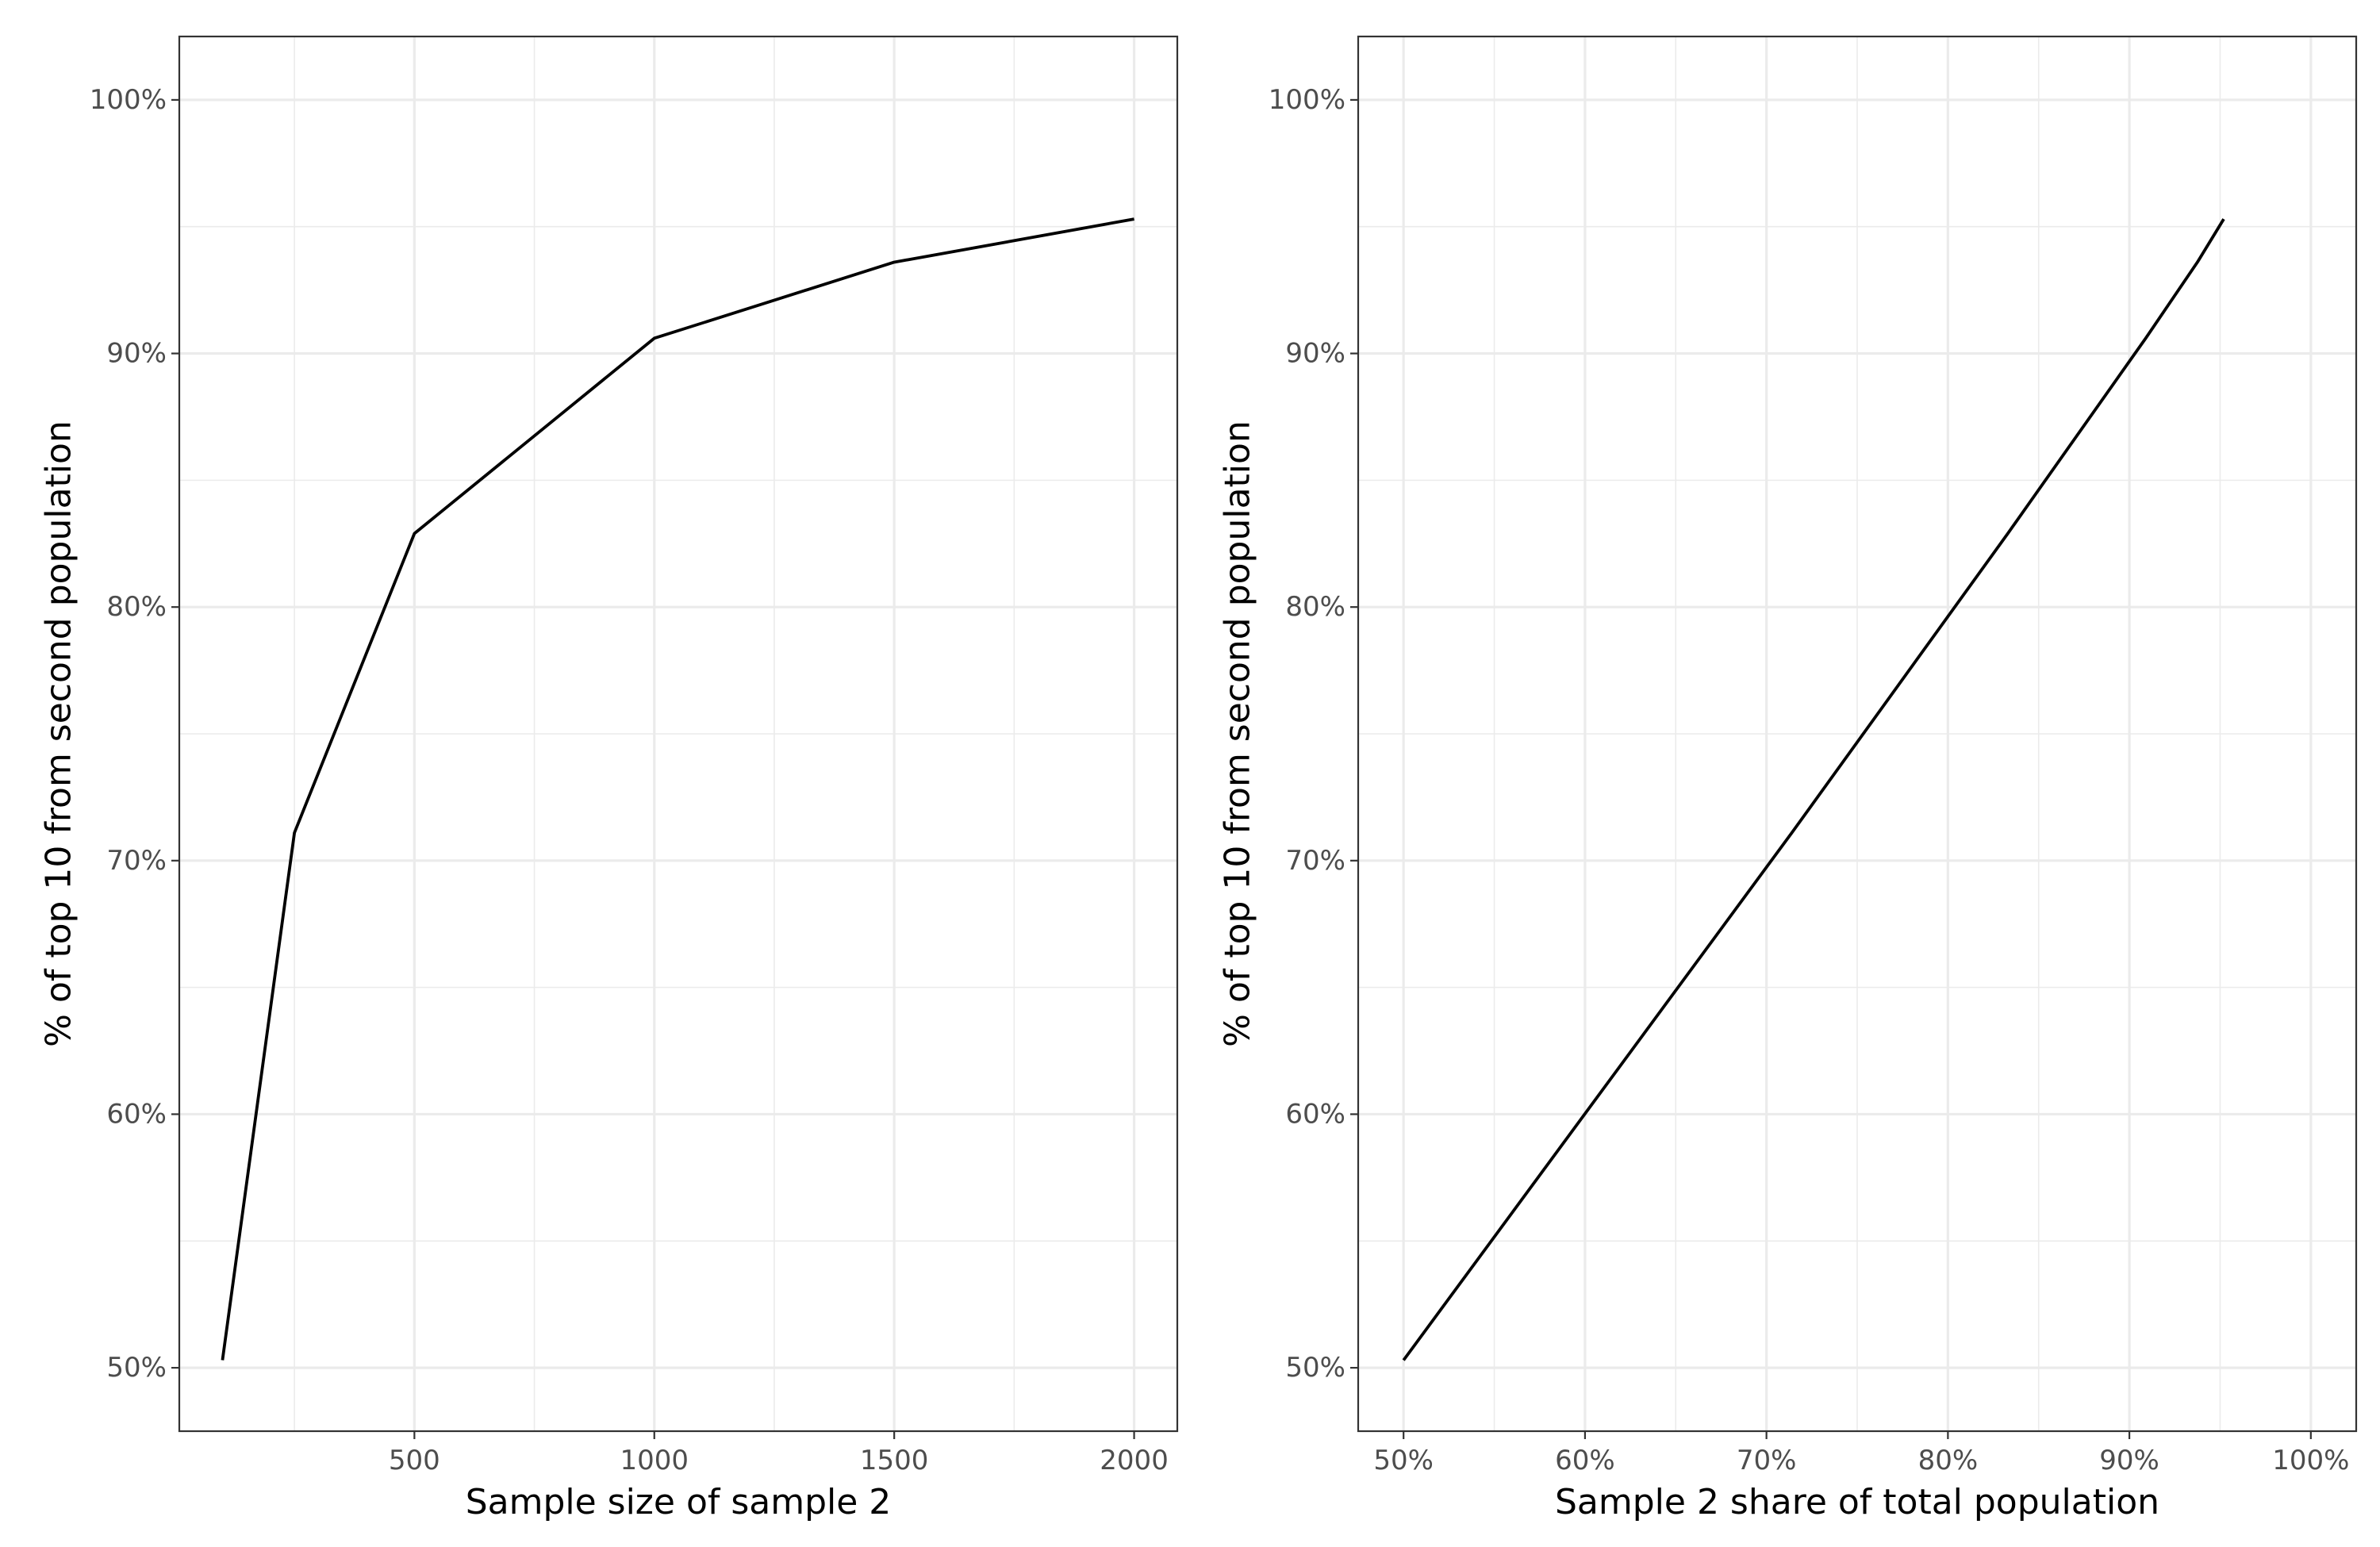  What do you see at coordinates (654, 1460) in the screenshot?
I see `x-tick-label: 1000` at bounding box center [654, 1460].